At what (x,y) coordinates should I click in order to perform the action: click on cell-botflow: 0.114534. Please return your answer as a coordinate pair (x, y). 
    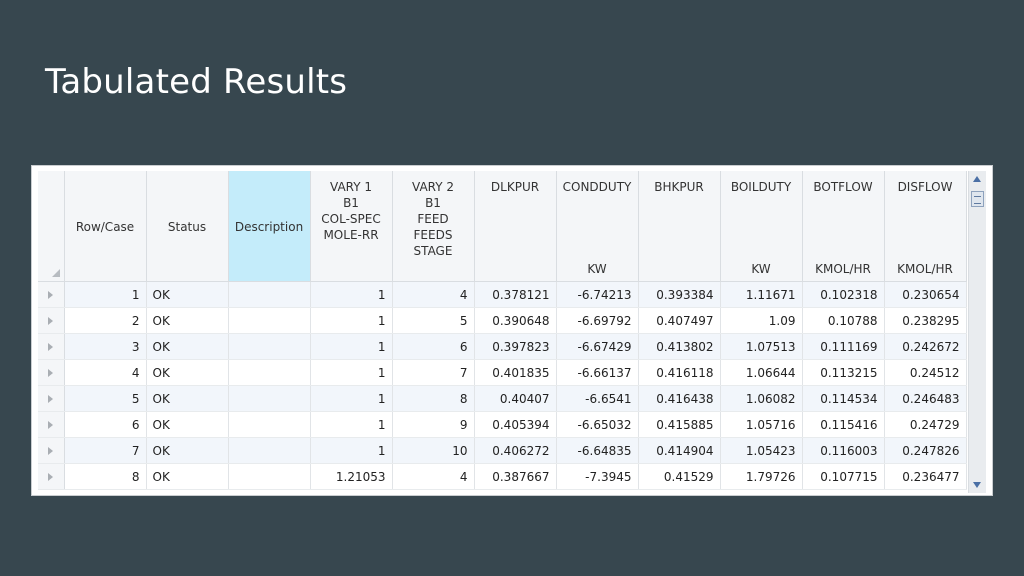
    Looking at the image, I should click on (843, 398).